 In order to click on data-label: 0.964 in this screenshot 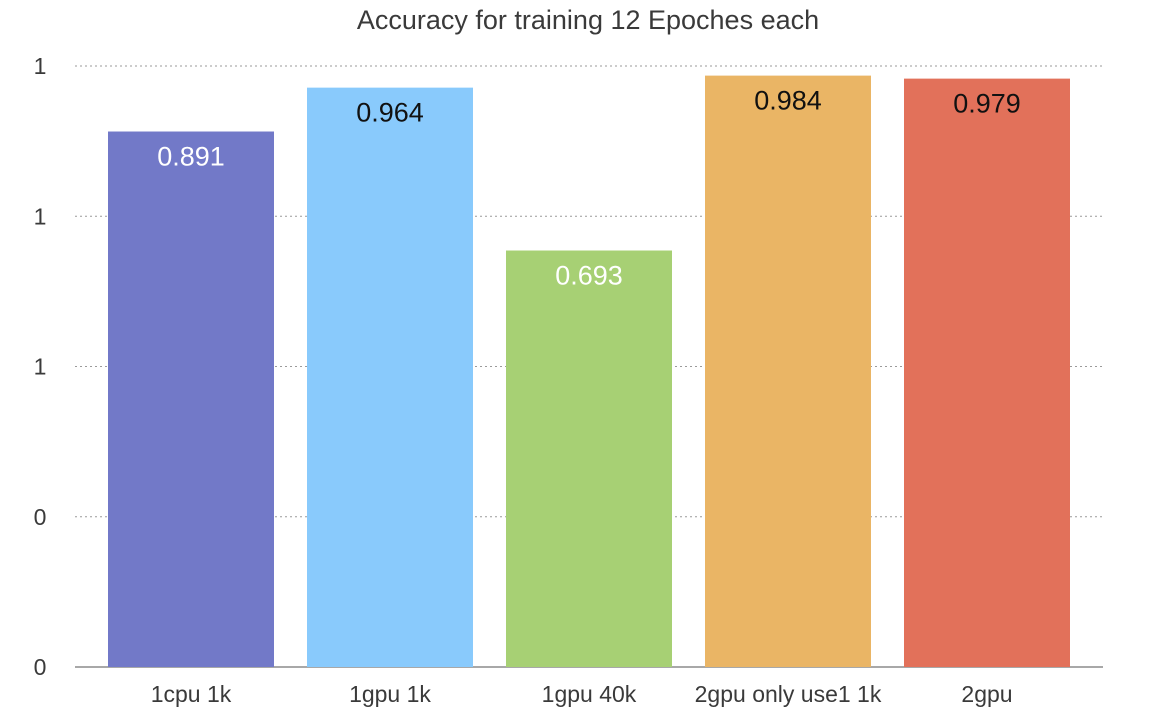, I will do `click(390, 113)`.